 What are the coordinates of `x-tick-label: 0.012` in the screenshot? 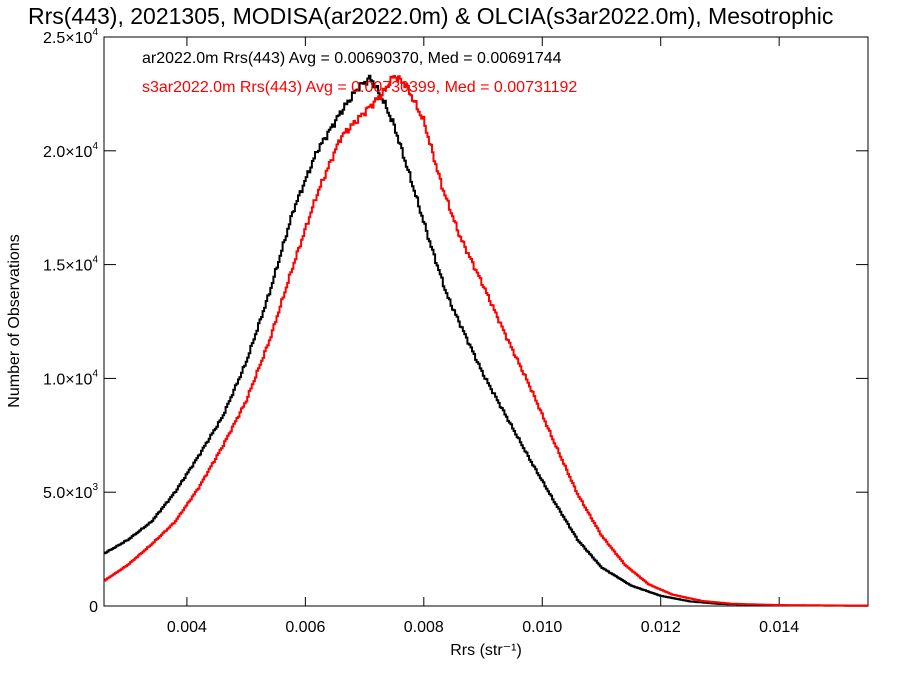 It's located at (661, 627).